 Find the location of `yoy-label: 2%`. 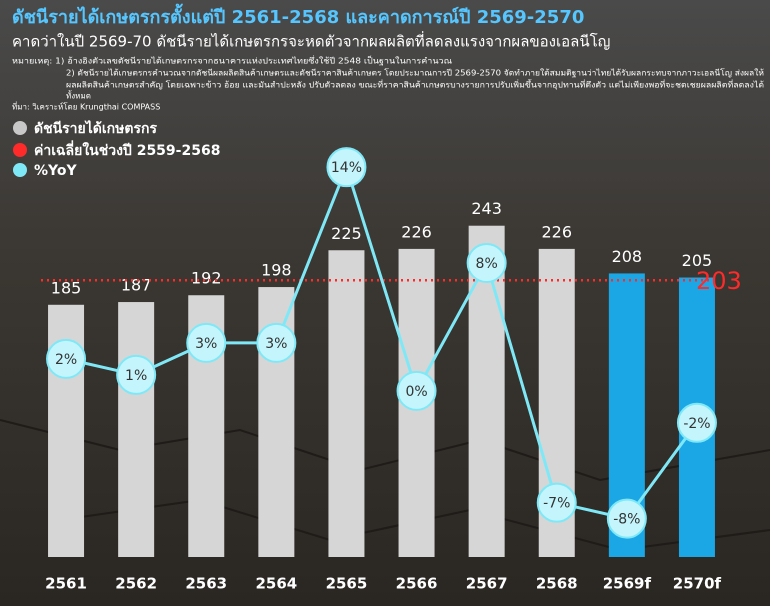

yoy-label: 2% is located at coordinates (66, 360).